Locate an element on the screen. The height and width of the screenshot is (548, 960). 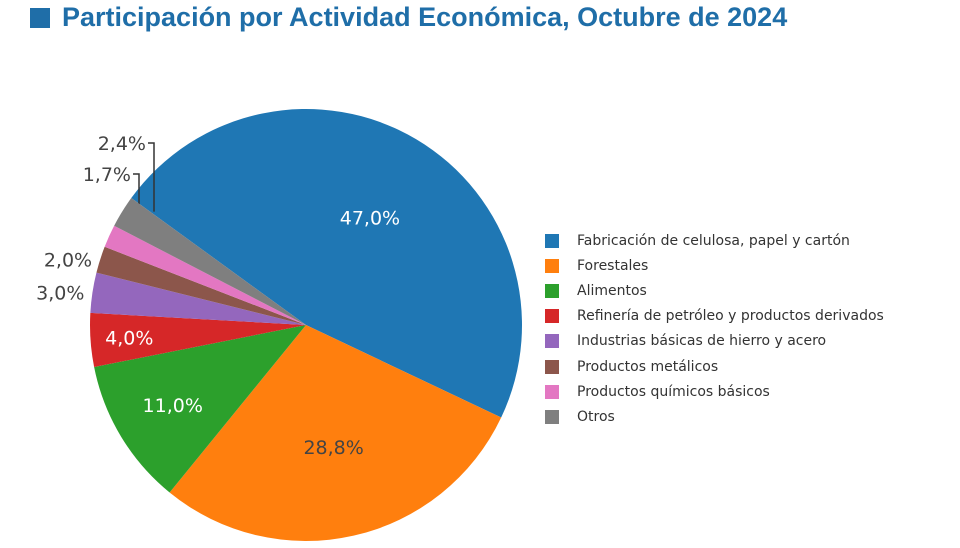
data-label-productos-metalicos: 2,0% is located at coordinates (68, 261).